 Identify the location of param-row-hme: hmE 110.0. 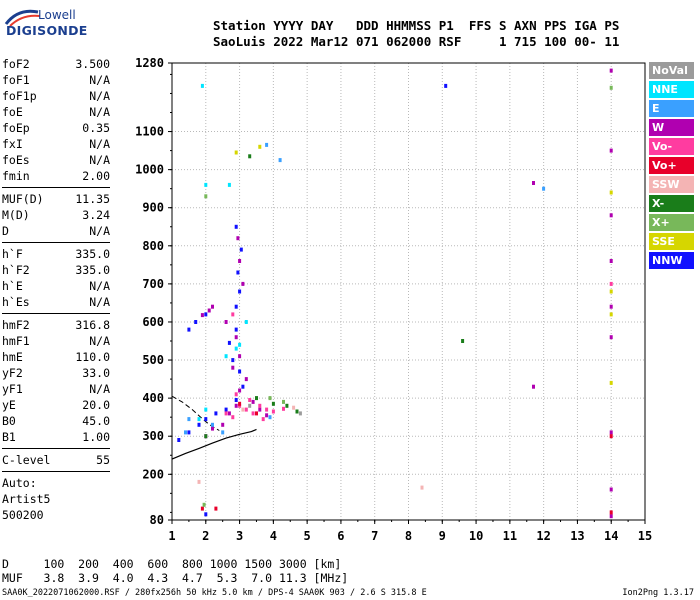
(56, 357).